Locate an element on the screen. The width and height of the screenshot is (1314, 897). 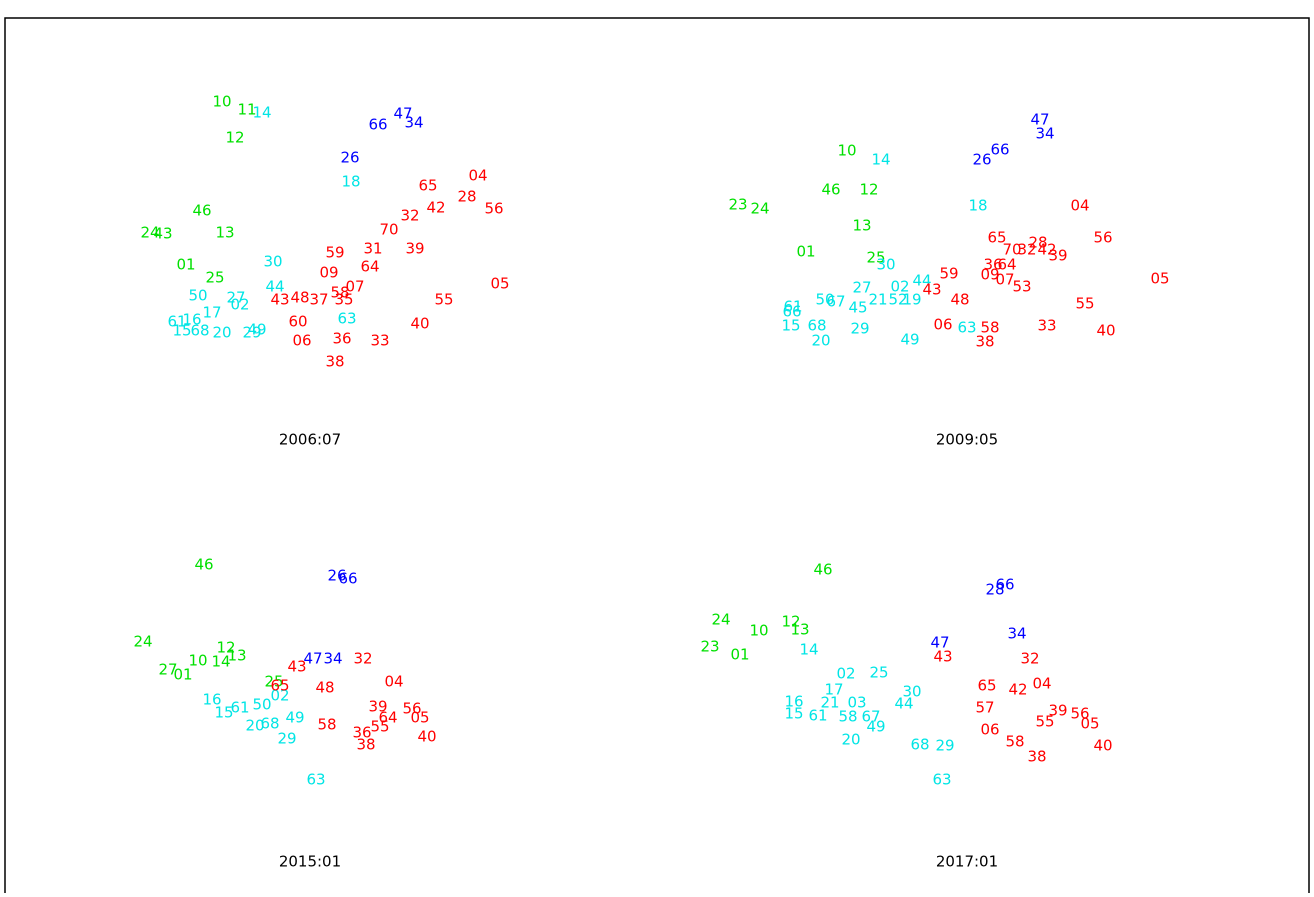
panel-title: 2009:05 is located at coordinates (967, 440).